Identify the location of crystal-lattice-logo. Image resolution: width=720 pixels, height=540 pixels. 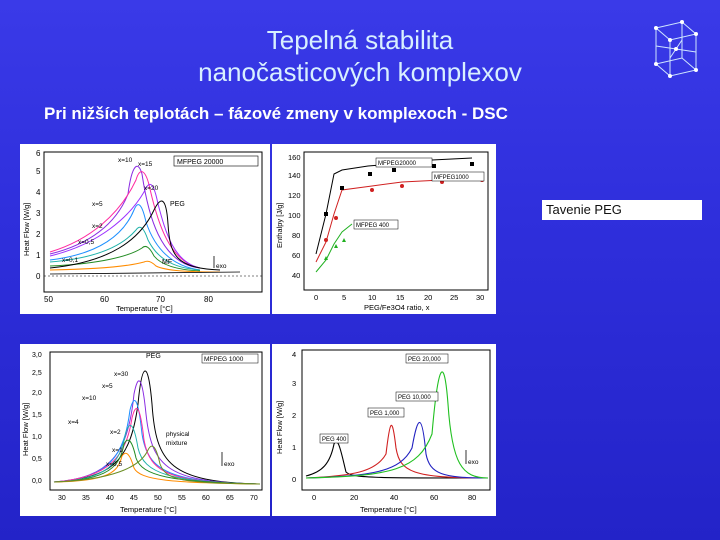
(676, 49).